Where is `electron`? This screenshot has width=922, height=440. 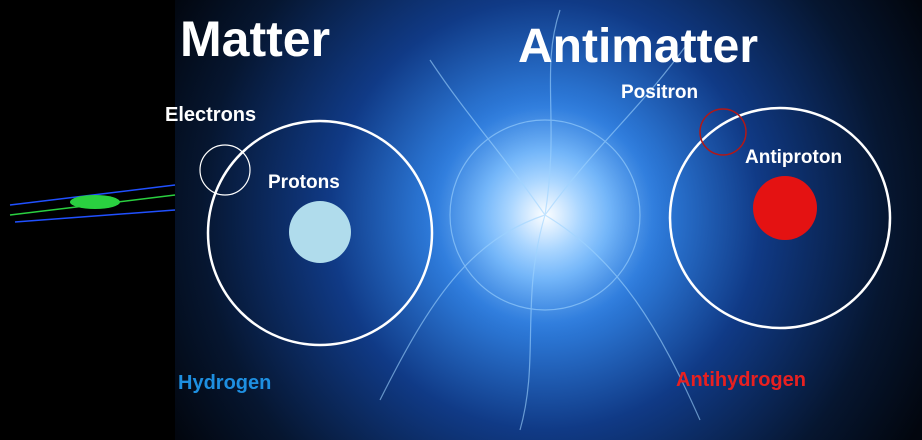 electron is located at coordinates (225, 170).